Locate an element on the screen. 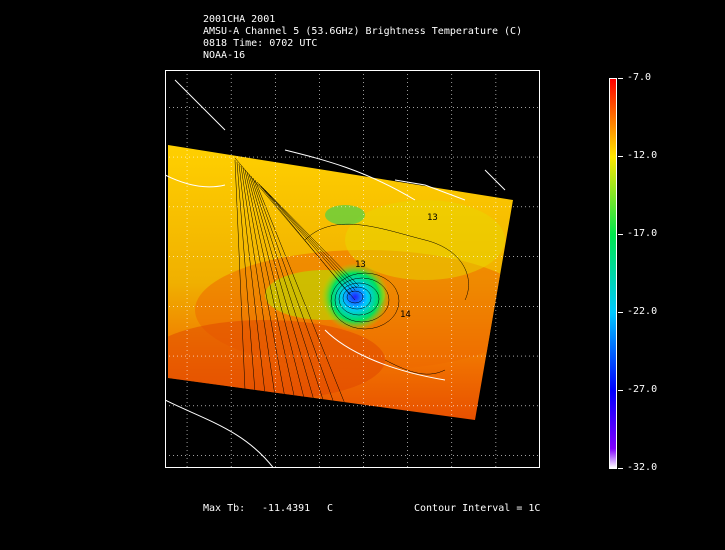 The height and width of the screenshot is (550, 725). colorbar-label: -7.0 is located at coordinates (639, 77).